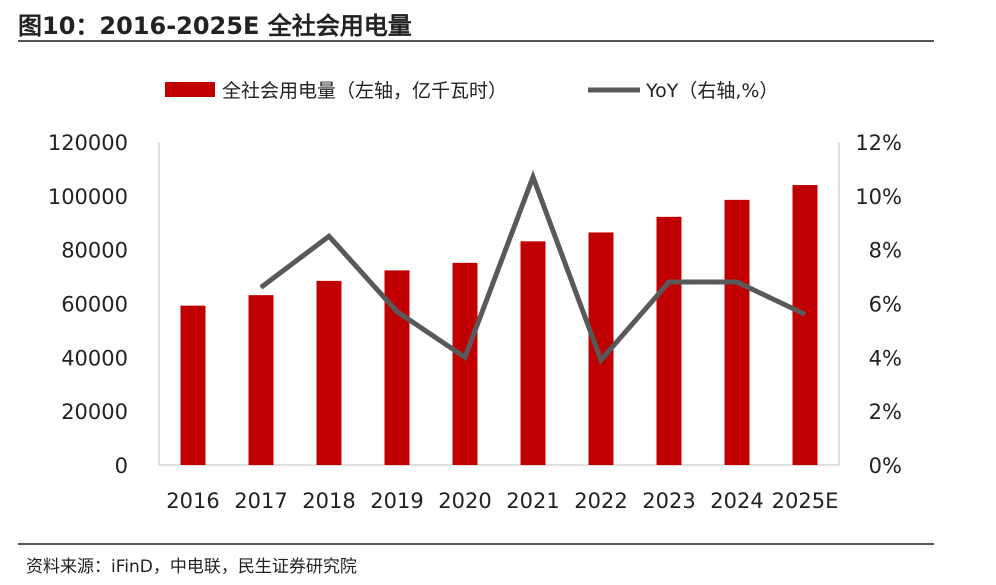 This screenshot has height=585, width=996. I want to click on x-axis-tick-label: 2023, so click(668, 501).